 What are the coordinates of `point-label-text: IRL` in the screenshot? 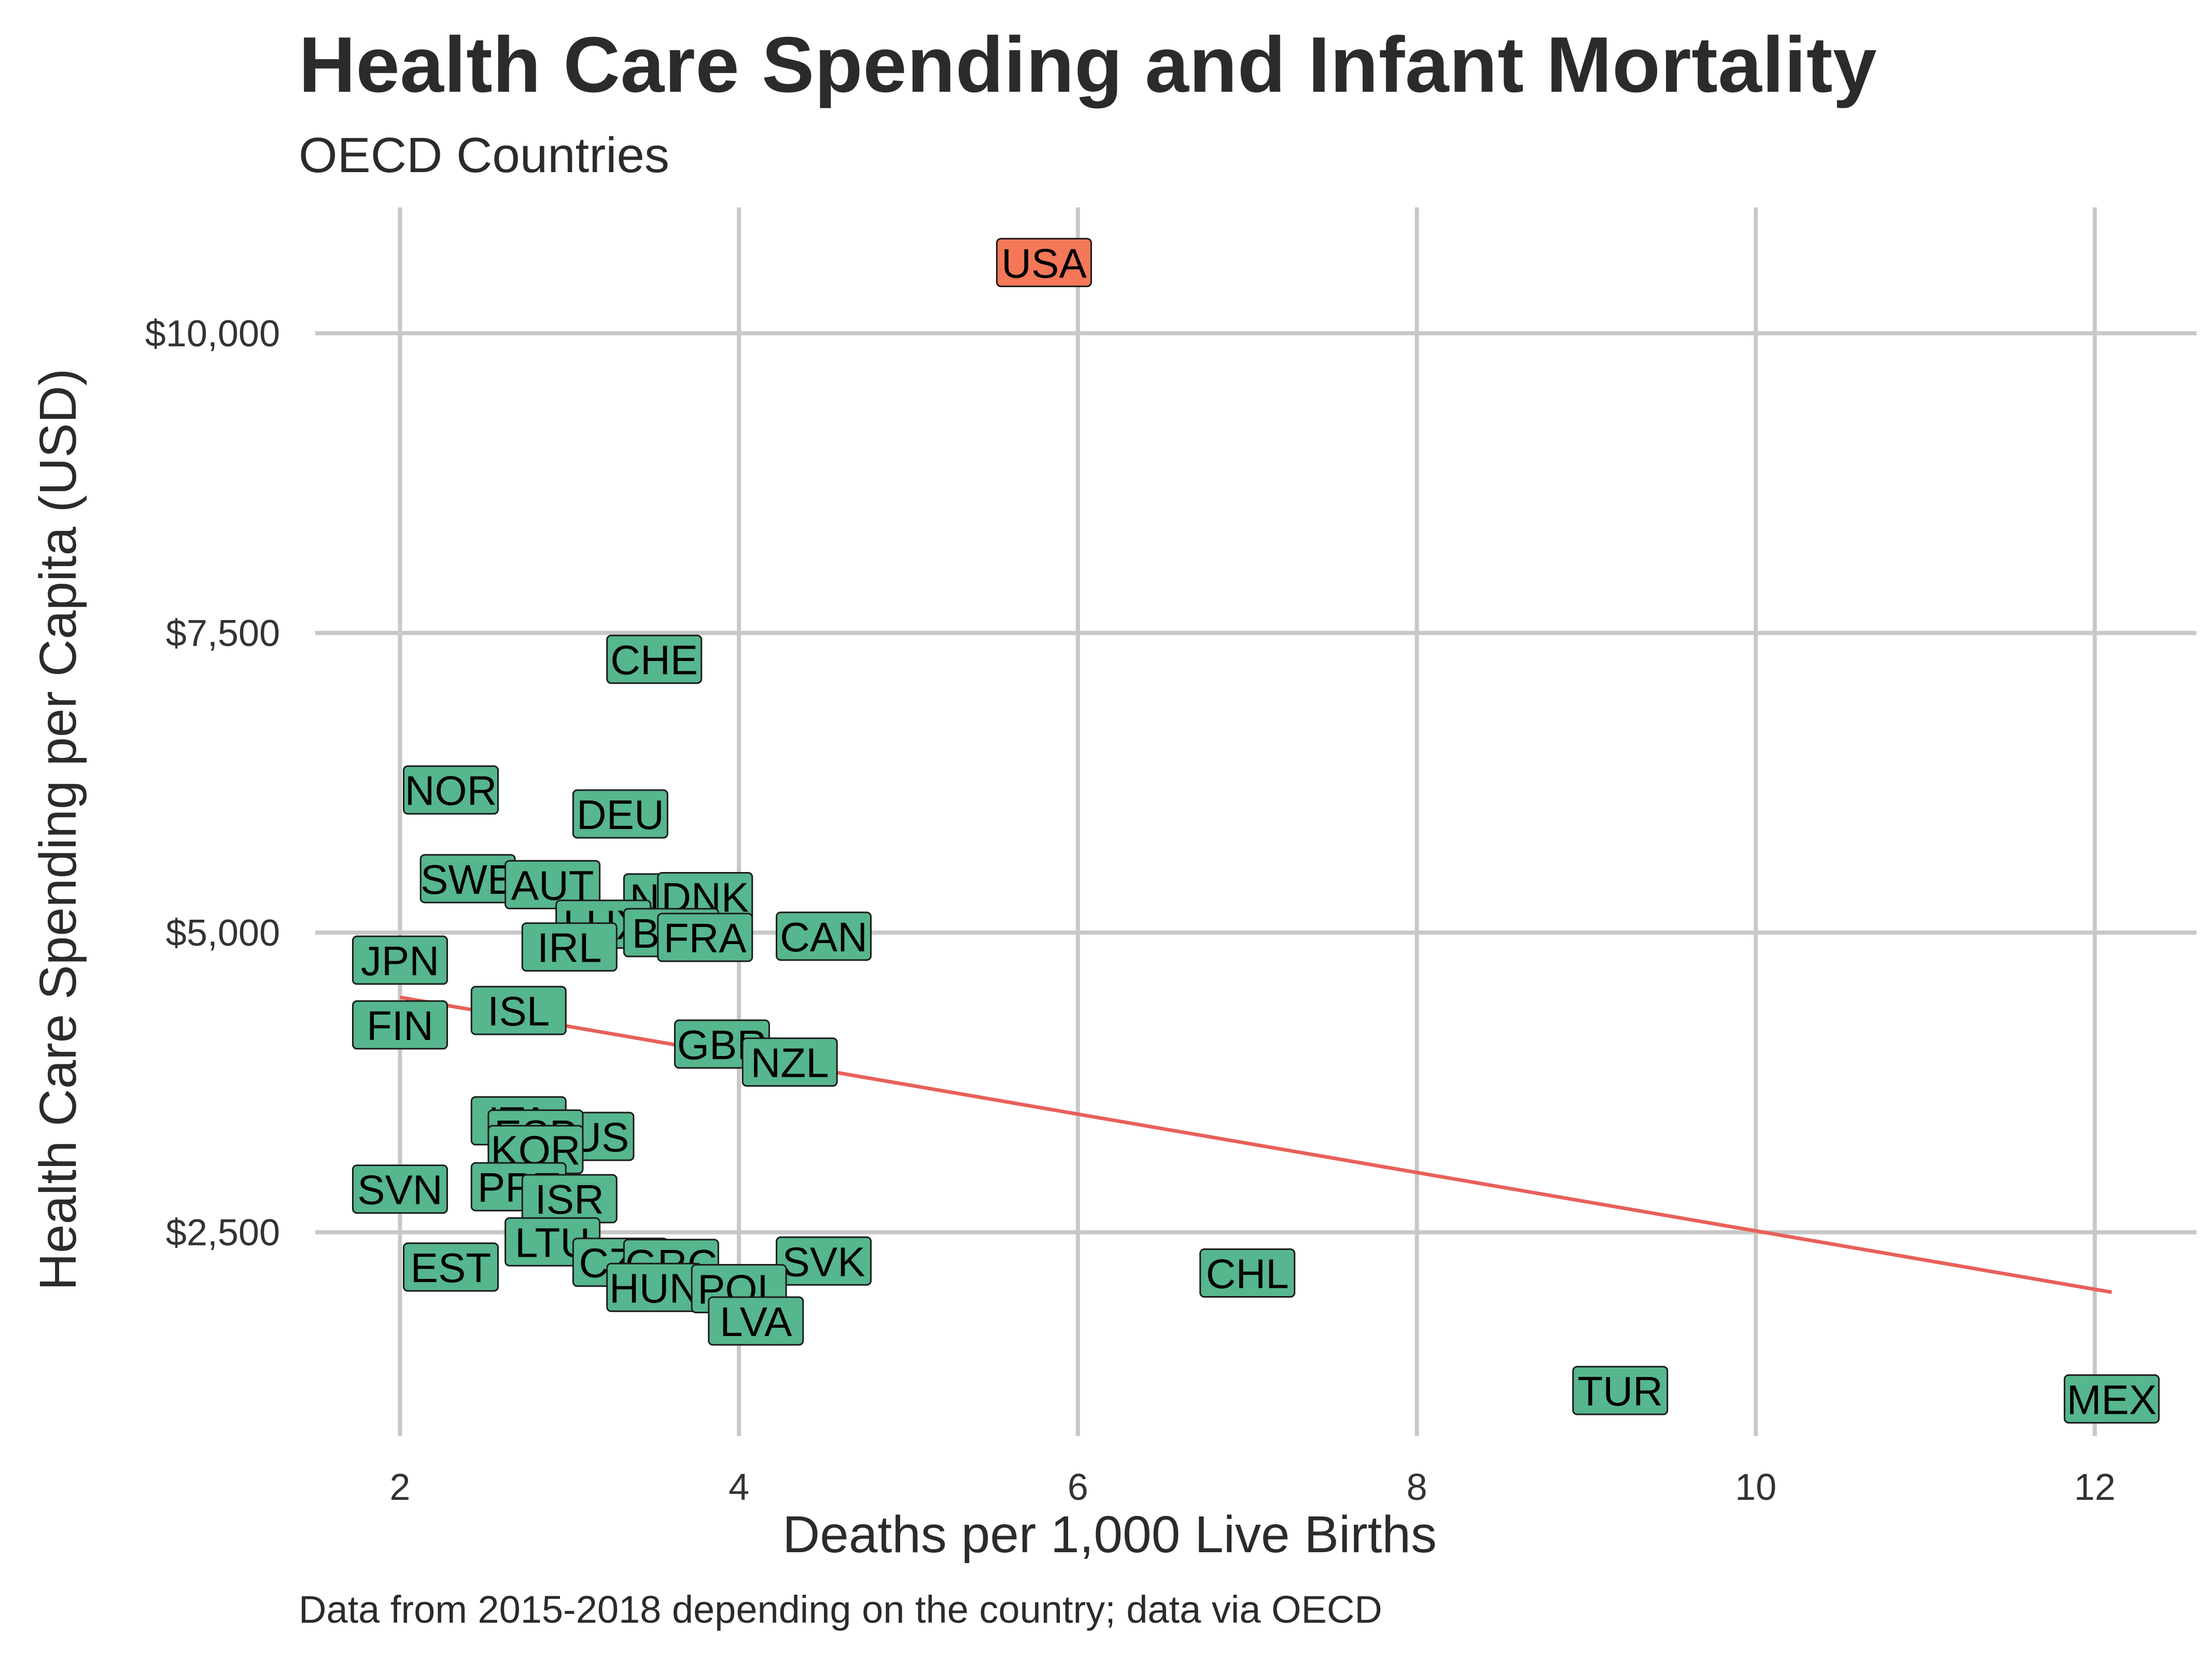 It's located at (569, 948).